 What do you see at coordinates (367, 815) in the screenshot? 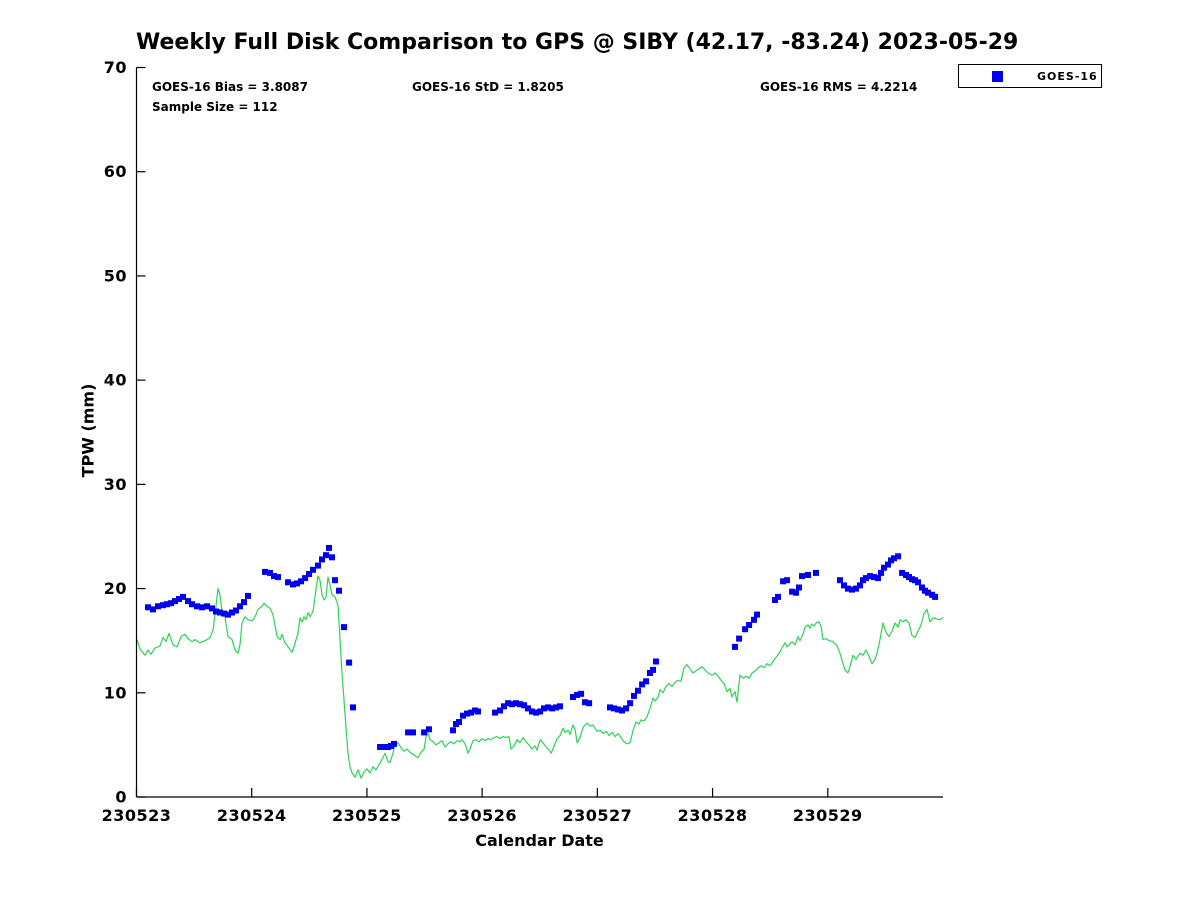
I see `x-tick-label: 230525` at bounding box center [367, 815].